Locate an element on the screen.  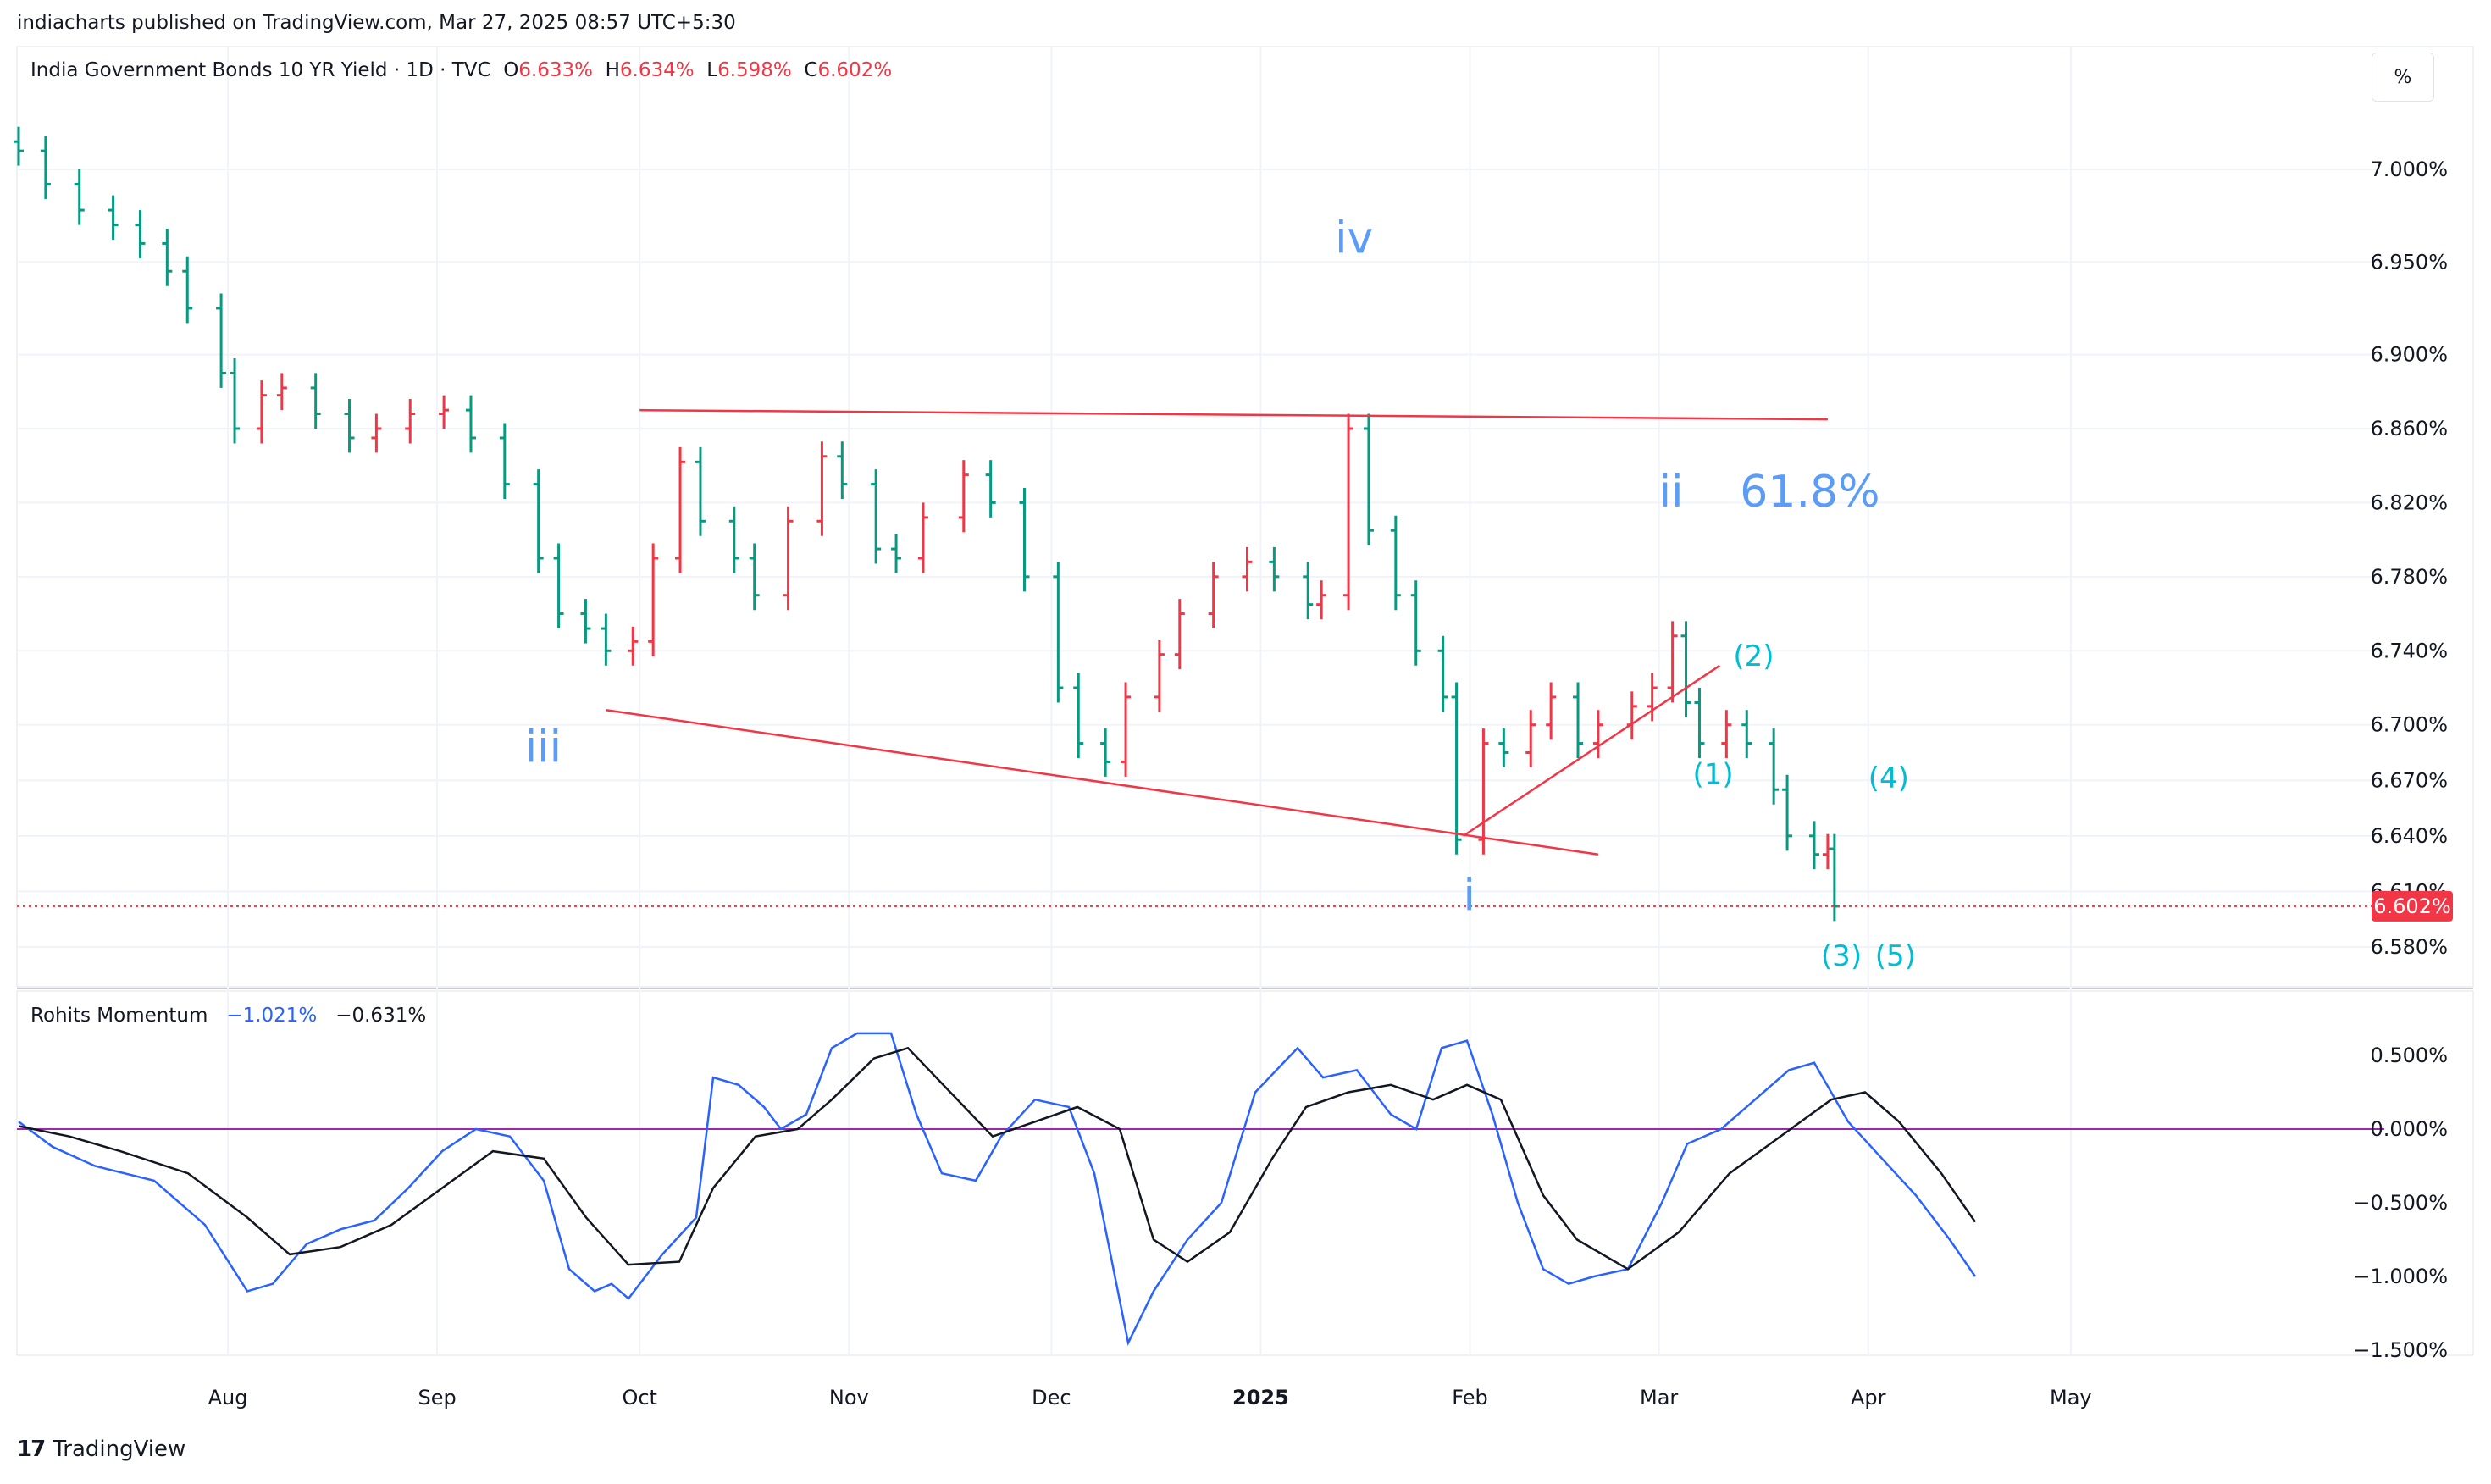
time-tick-label: May is located at coordinates (2071, 1397).